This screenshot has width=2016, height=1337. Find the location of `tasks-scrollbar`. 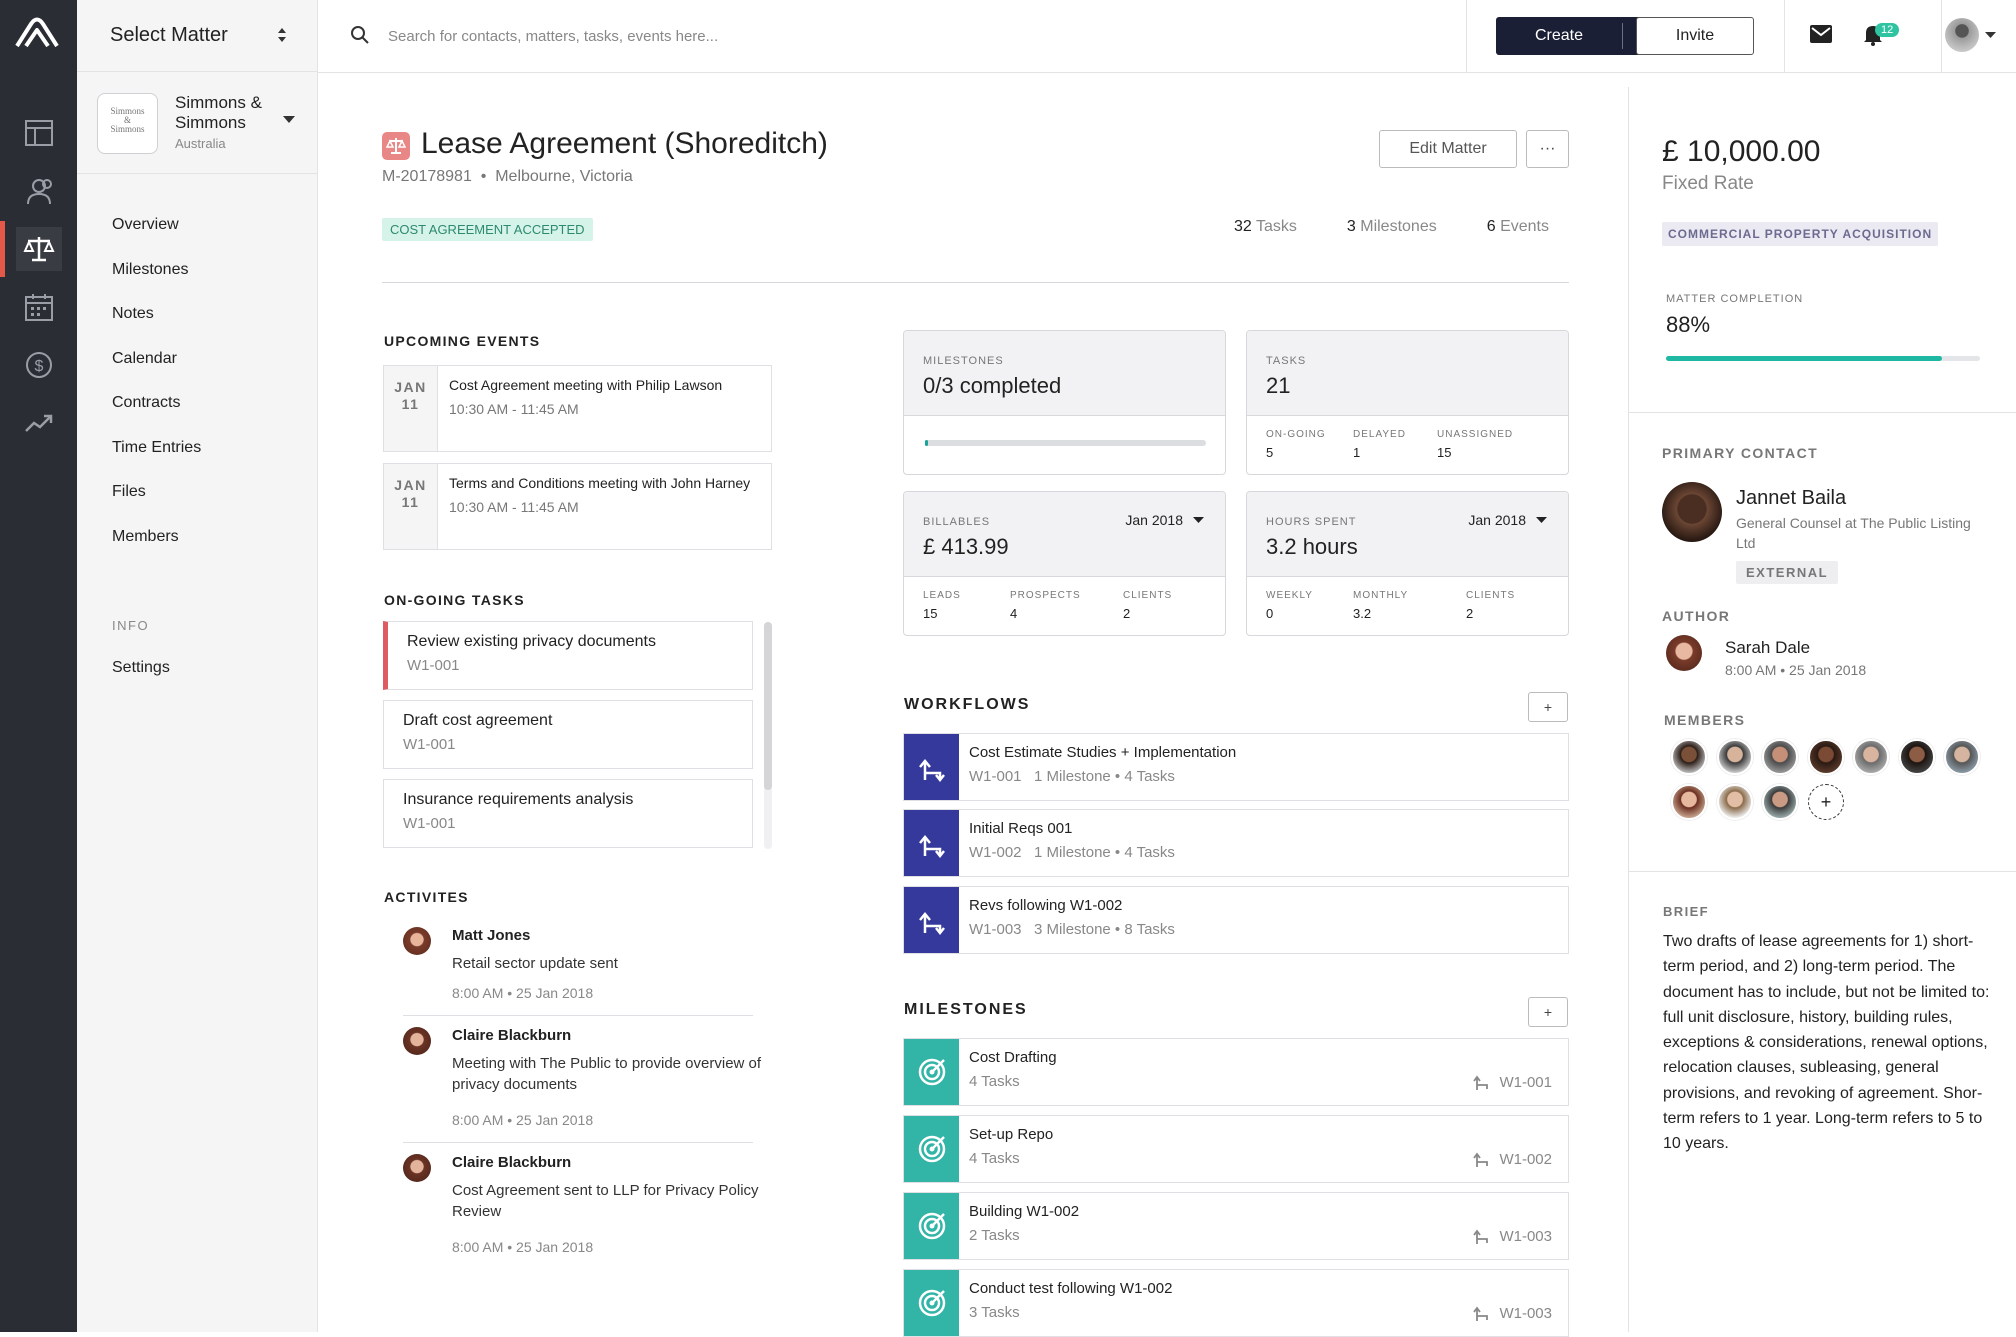

tasks-scrollbar is located at coordinates (768, 735).